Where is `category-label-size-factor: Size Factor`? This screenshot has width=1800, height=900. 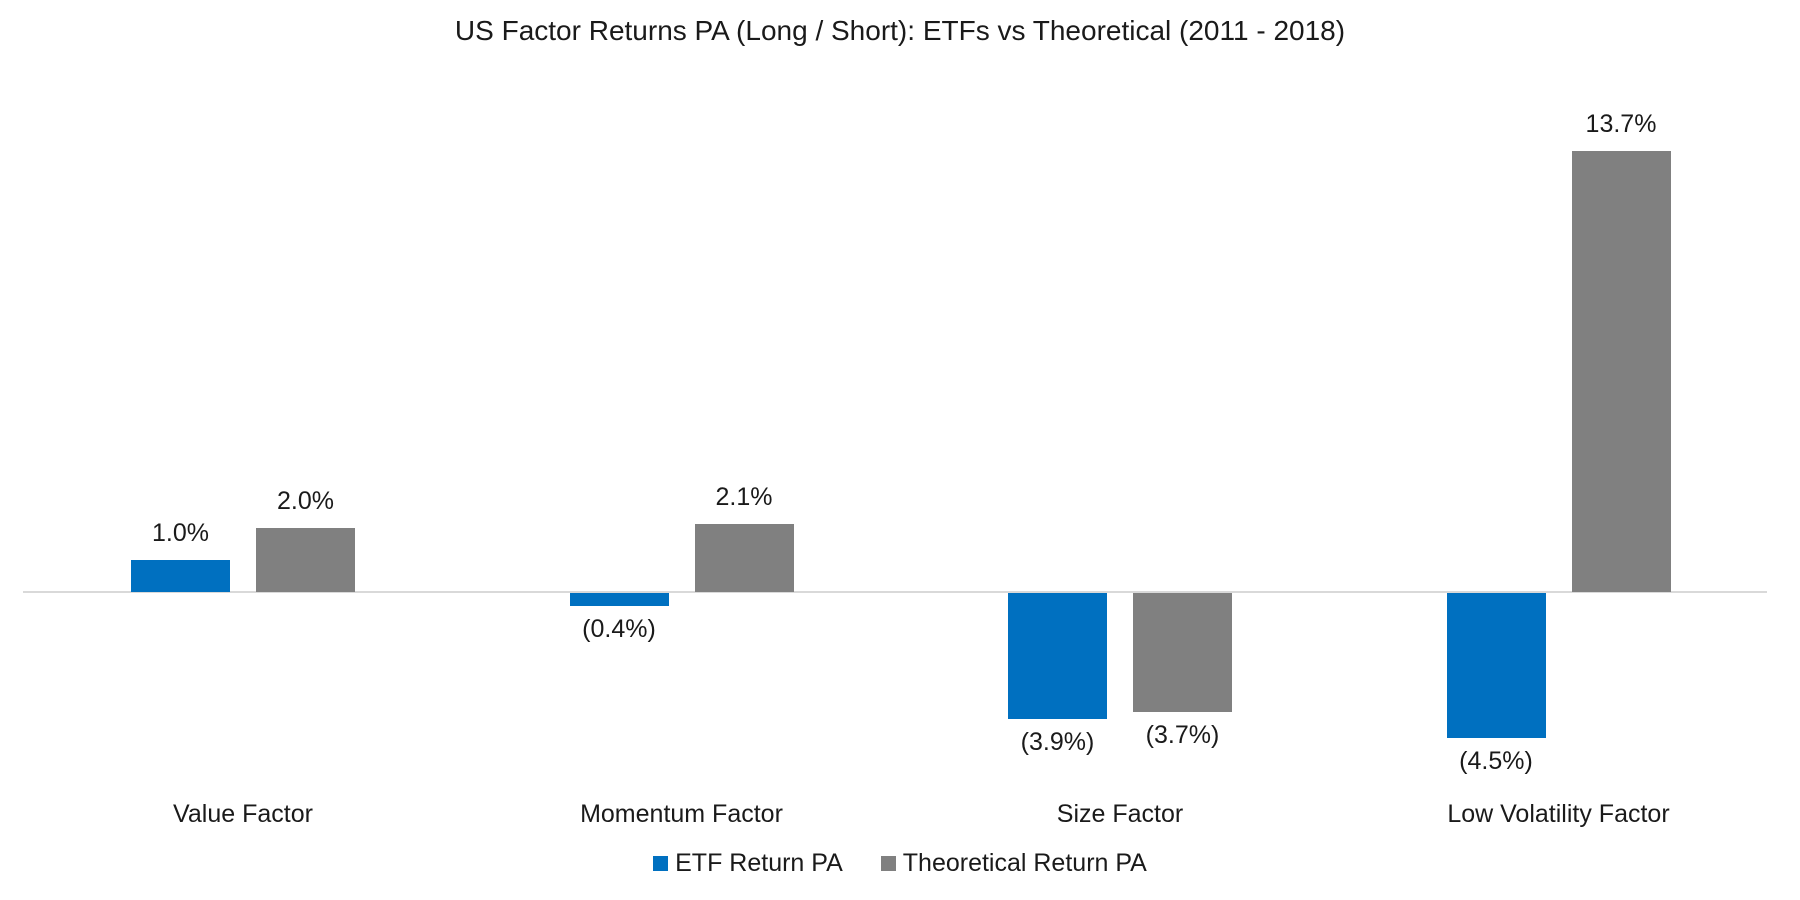 category-label-size-factor: Size Factor is located at coordinates (1120, 814).